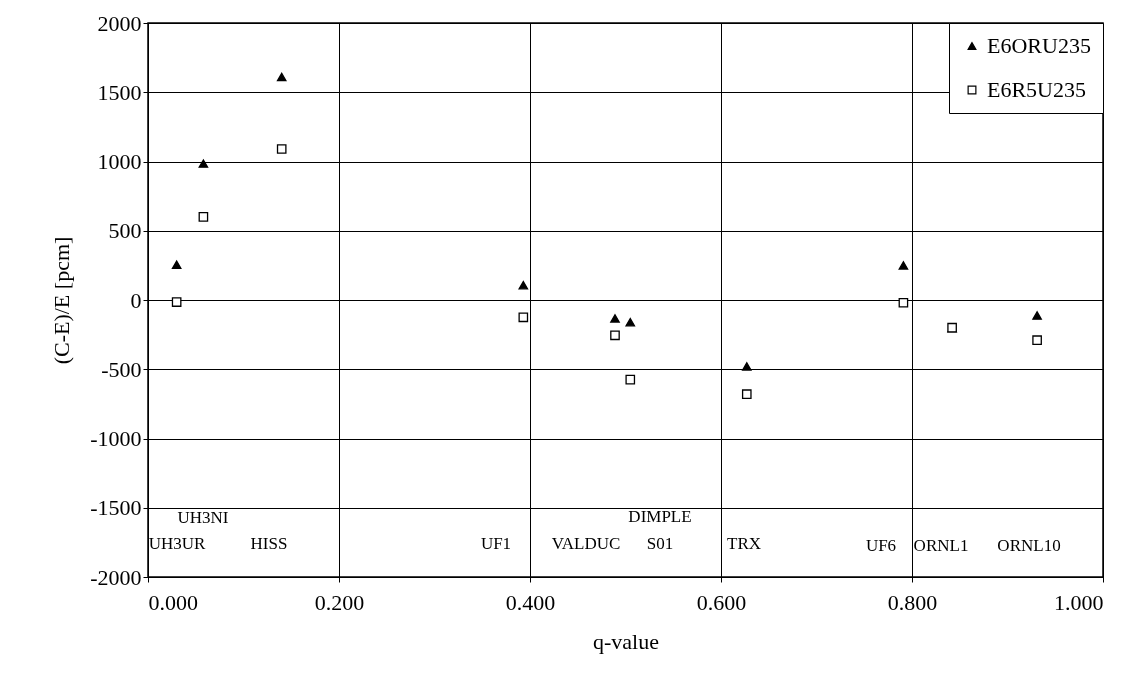 This screenshot has width=1141, height=688. Describe the element at coordinates (136, 300) in the screenshot. I see `y-tick-label: 0` at that location.